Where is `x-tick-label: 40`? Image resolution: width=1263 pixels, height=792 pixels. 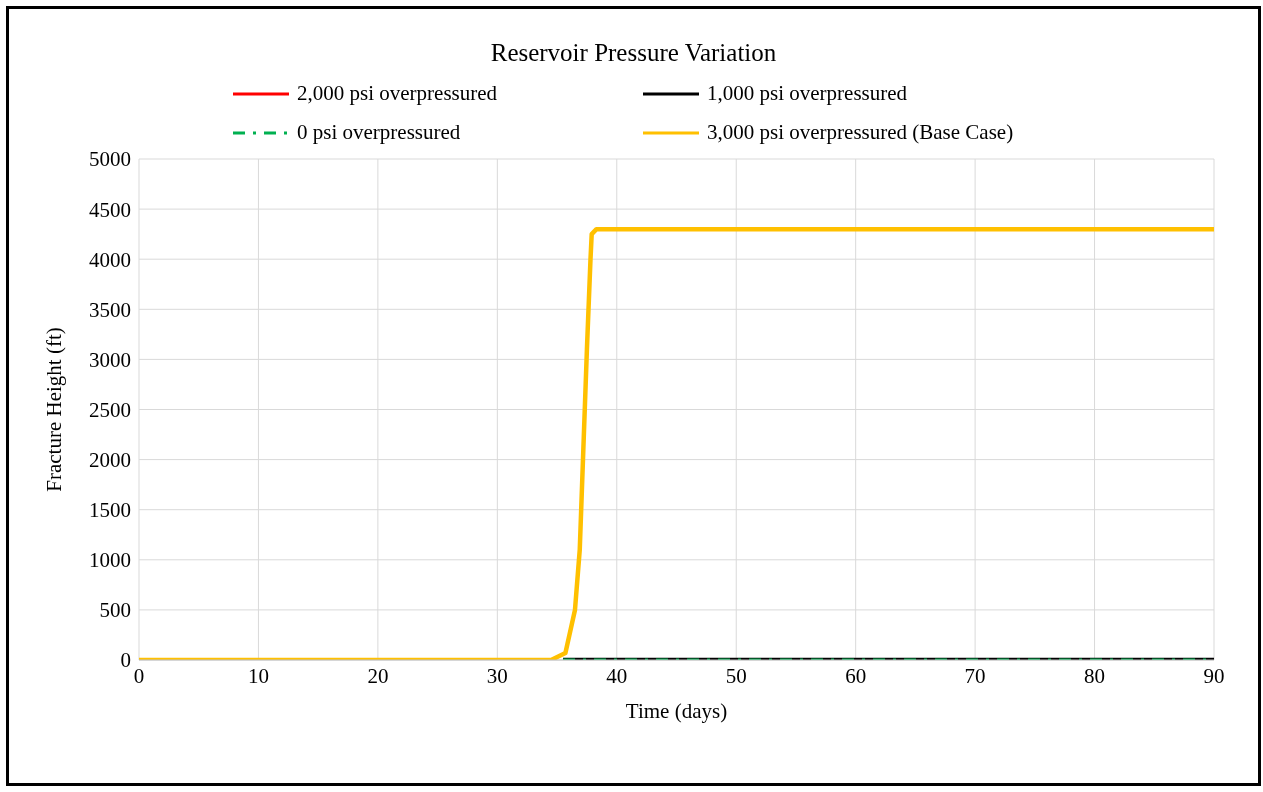
x-tick-label: 40 is located at coordinates (617, 675).